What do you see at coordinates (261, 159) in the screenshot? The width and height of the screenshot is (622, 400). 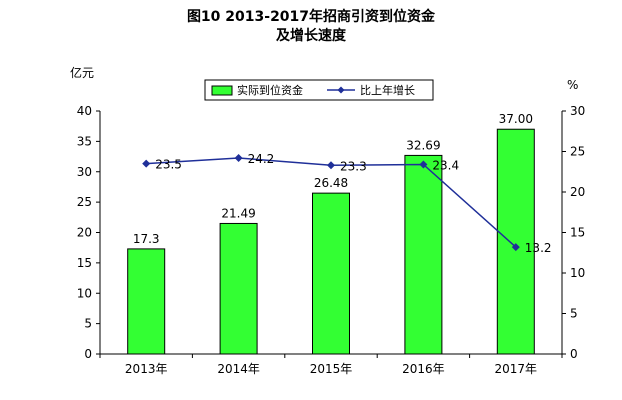 I see `line-label: 24.2` at bounding box center [261, 159].